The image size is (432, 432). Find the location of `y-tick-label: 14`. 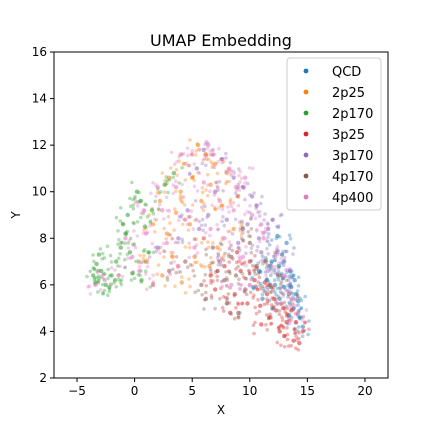

y-tick-label: 14 is located at coordinates (39, 99).